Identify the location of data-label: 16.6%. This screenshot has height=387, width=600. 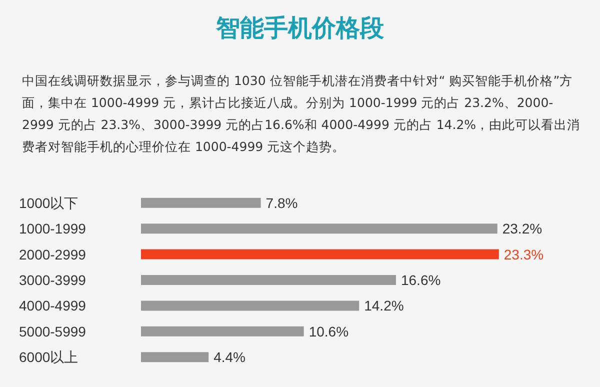
(420, 280).